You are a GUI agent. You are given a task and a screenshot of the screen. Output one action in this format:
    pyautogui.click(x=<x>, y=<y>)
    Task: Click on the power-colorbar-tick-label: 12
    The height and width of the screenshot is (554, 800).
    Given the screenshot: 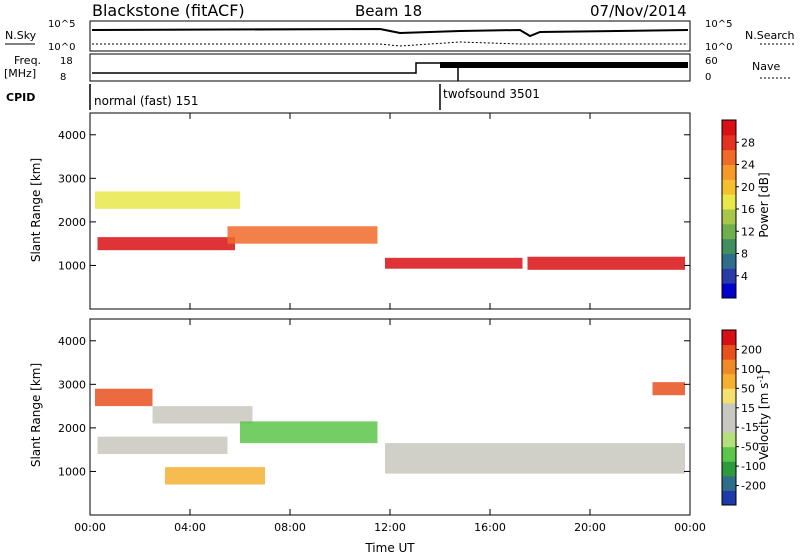 What is the action you would take?
    pyautogui.click(x=748, y=231)
    